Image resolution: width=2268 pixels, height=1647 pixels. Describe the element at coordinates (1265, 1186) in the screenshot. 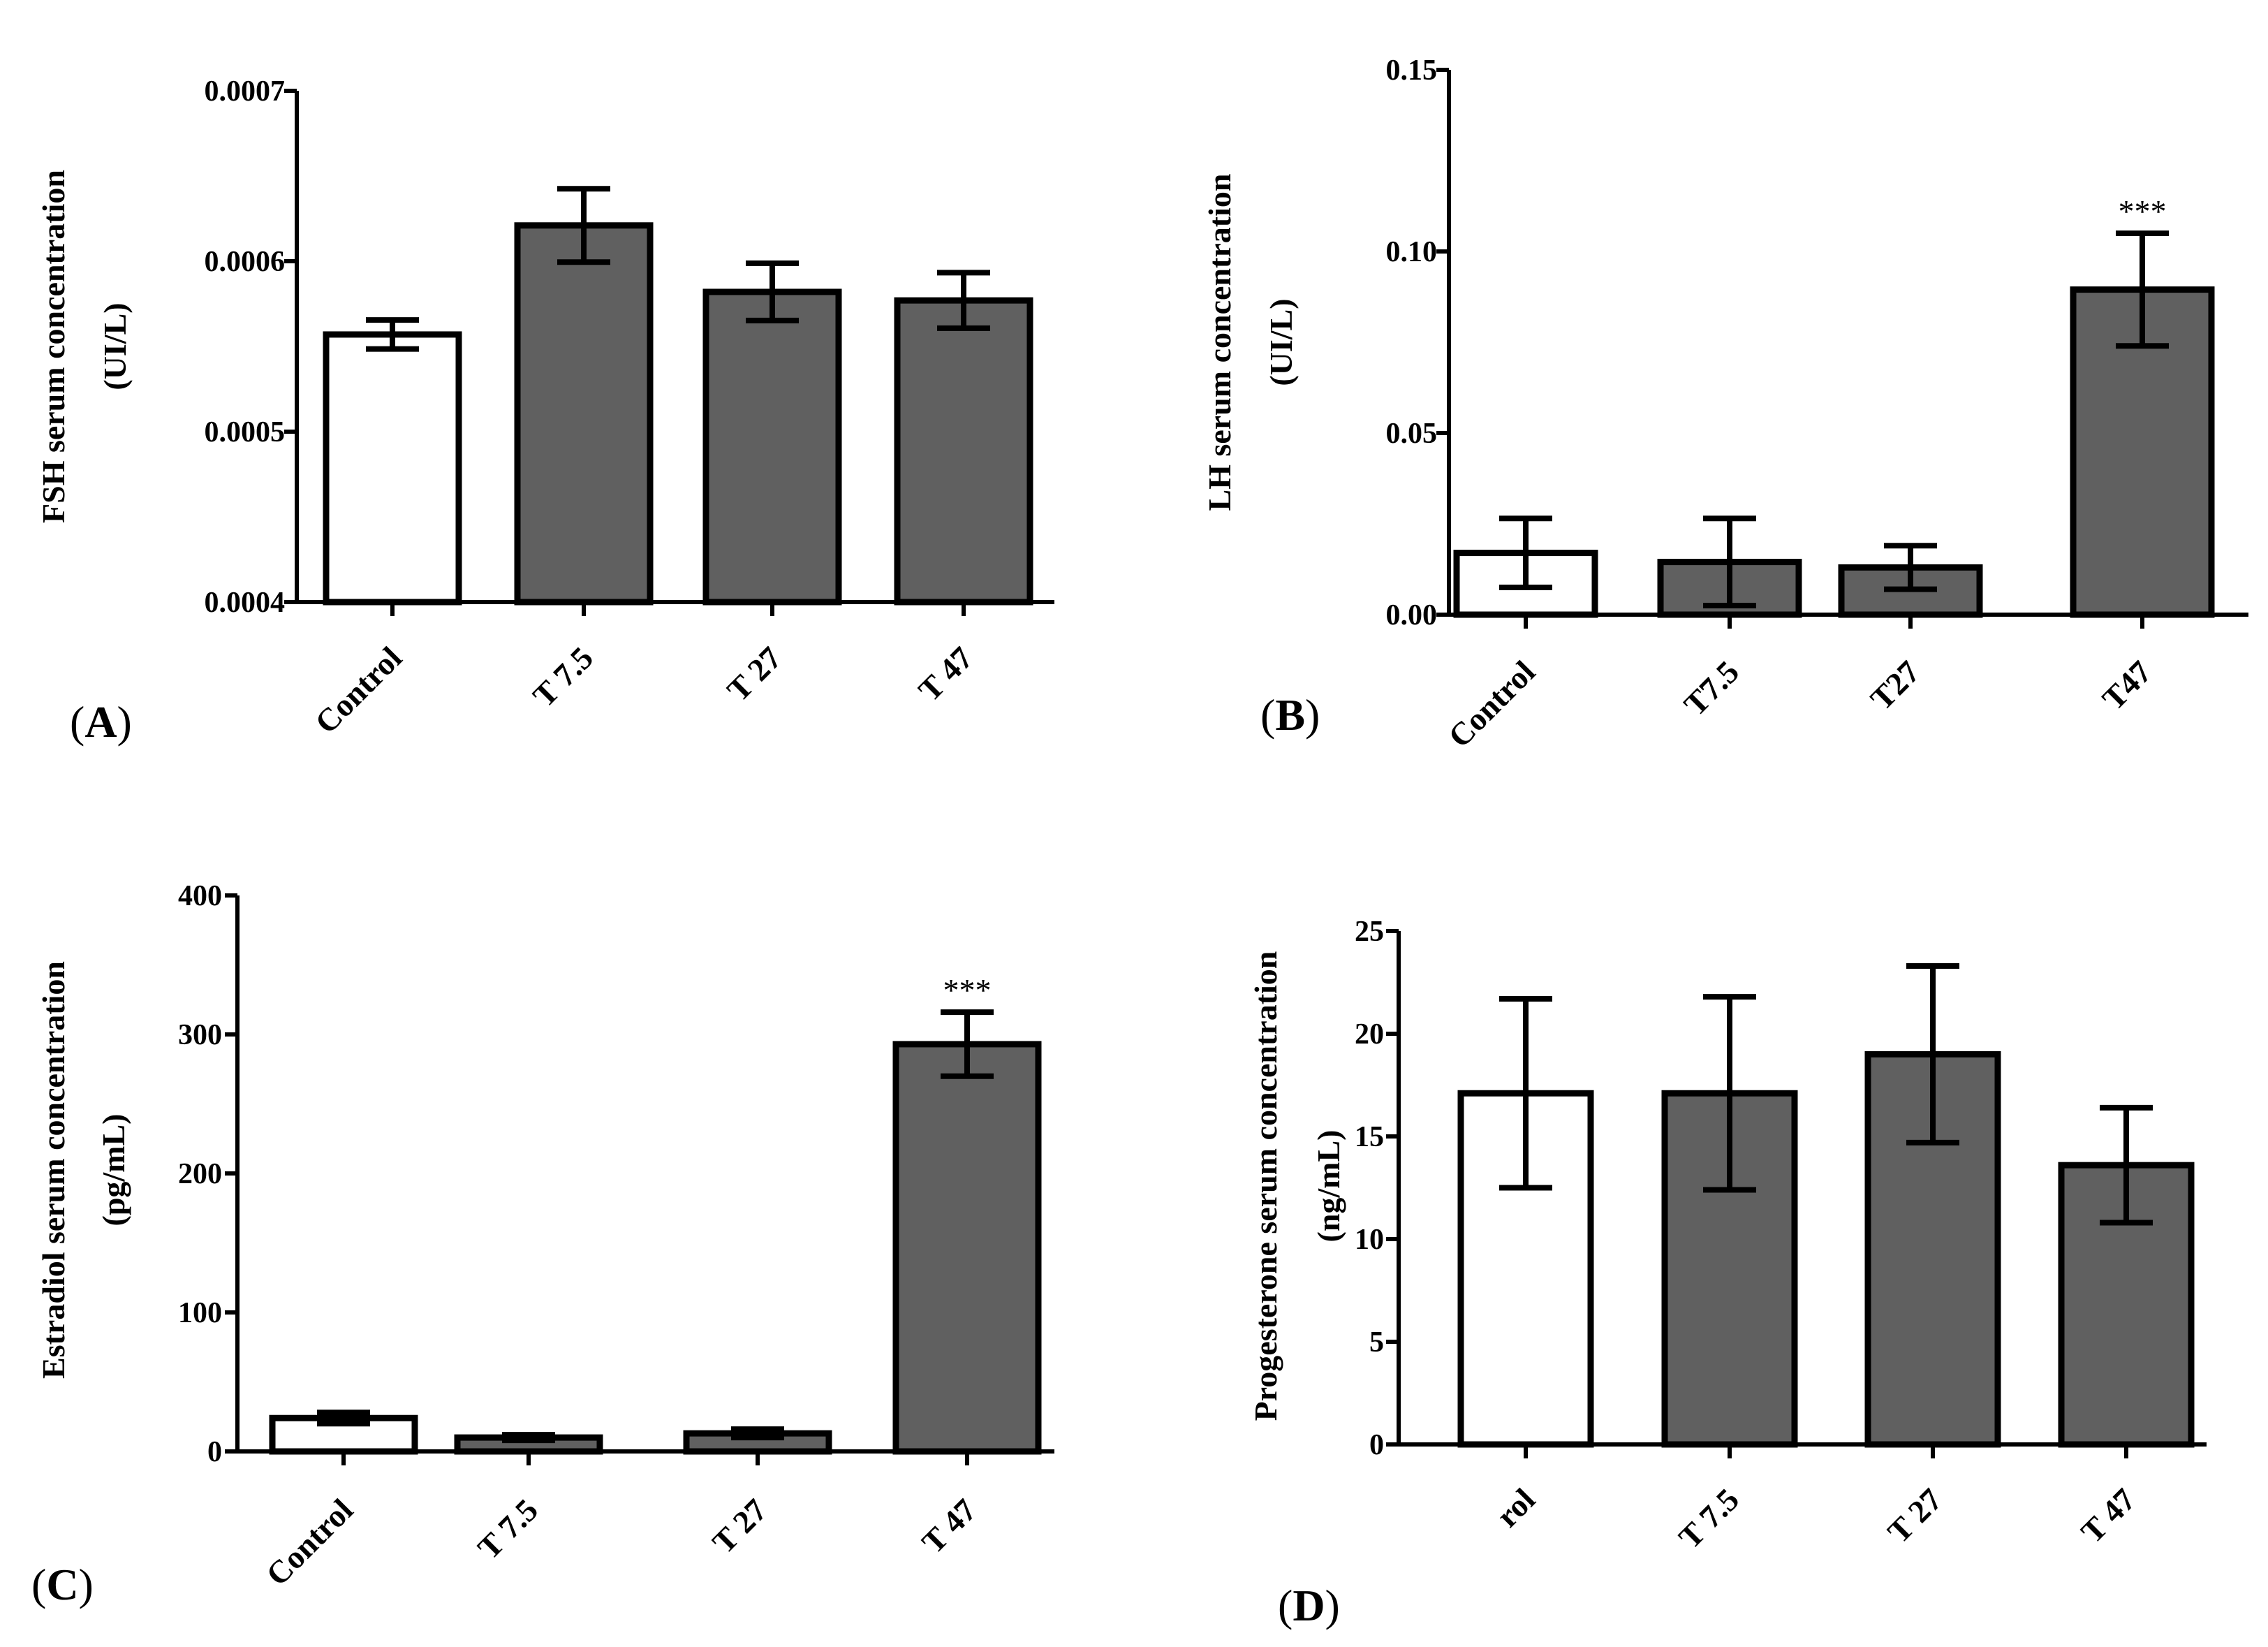

I see `y-axis-title: Progesterone serum concentration` at that location.